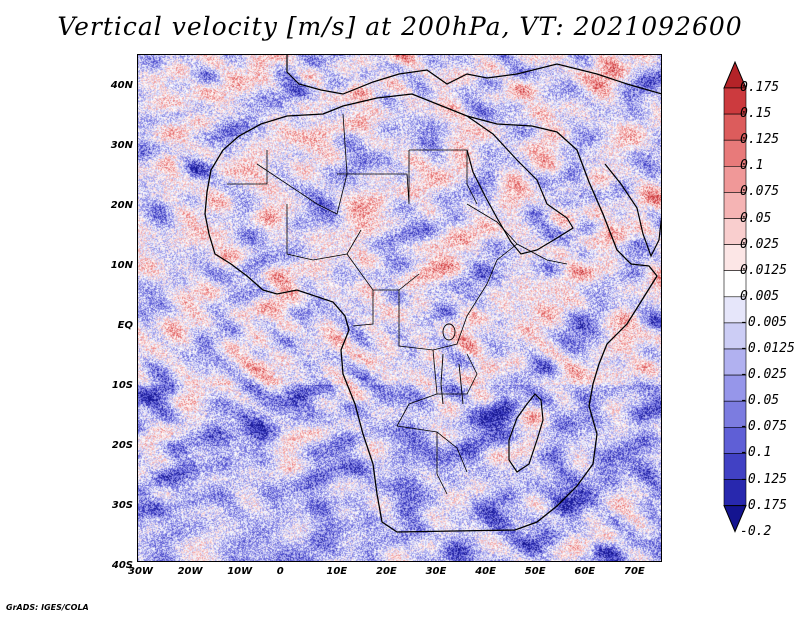 This screenshot has height=618, width=800. Describe the element at coordinates (122, 505) in the screenshot. I see `lat-label-30S: 30S` at that location.